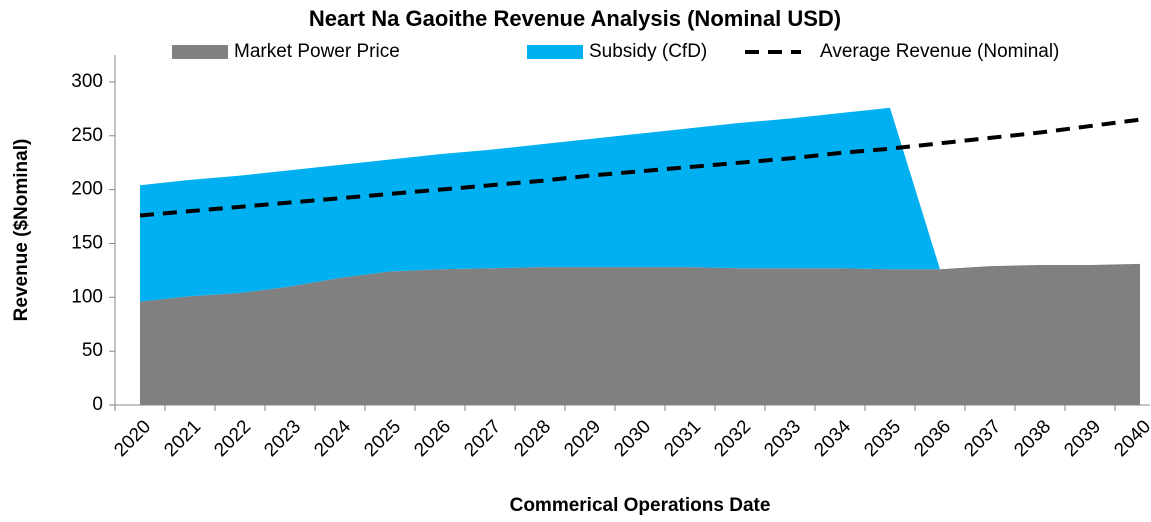  Describe the element at coordinates (232, 438) in the screenshot. I see `x-tick-label: 2022` at that location.